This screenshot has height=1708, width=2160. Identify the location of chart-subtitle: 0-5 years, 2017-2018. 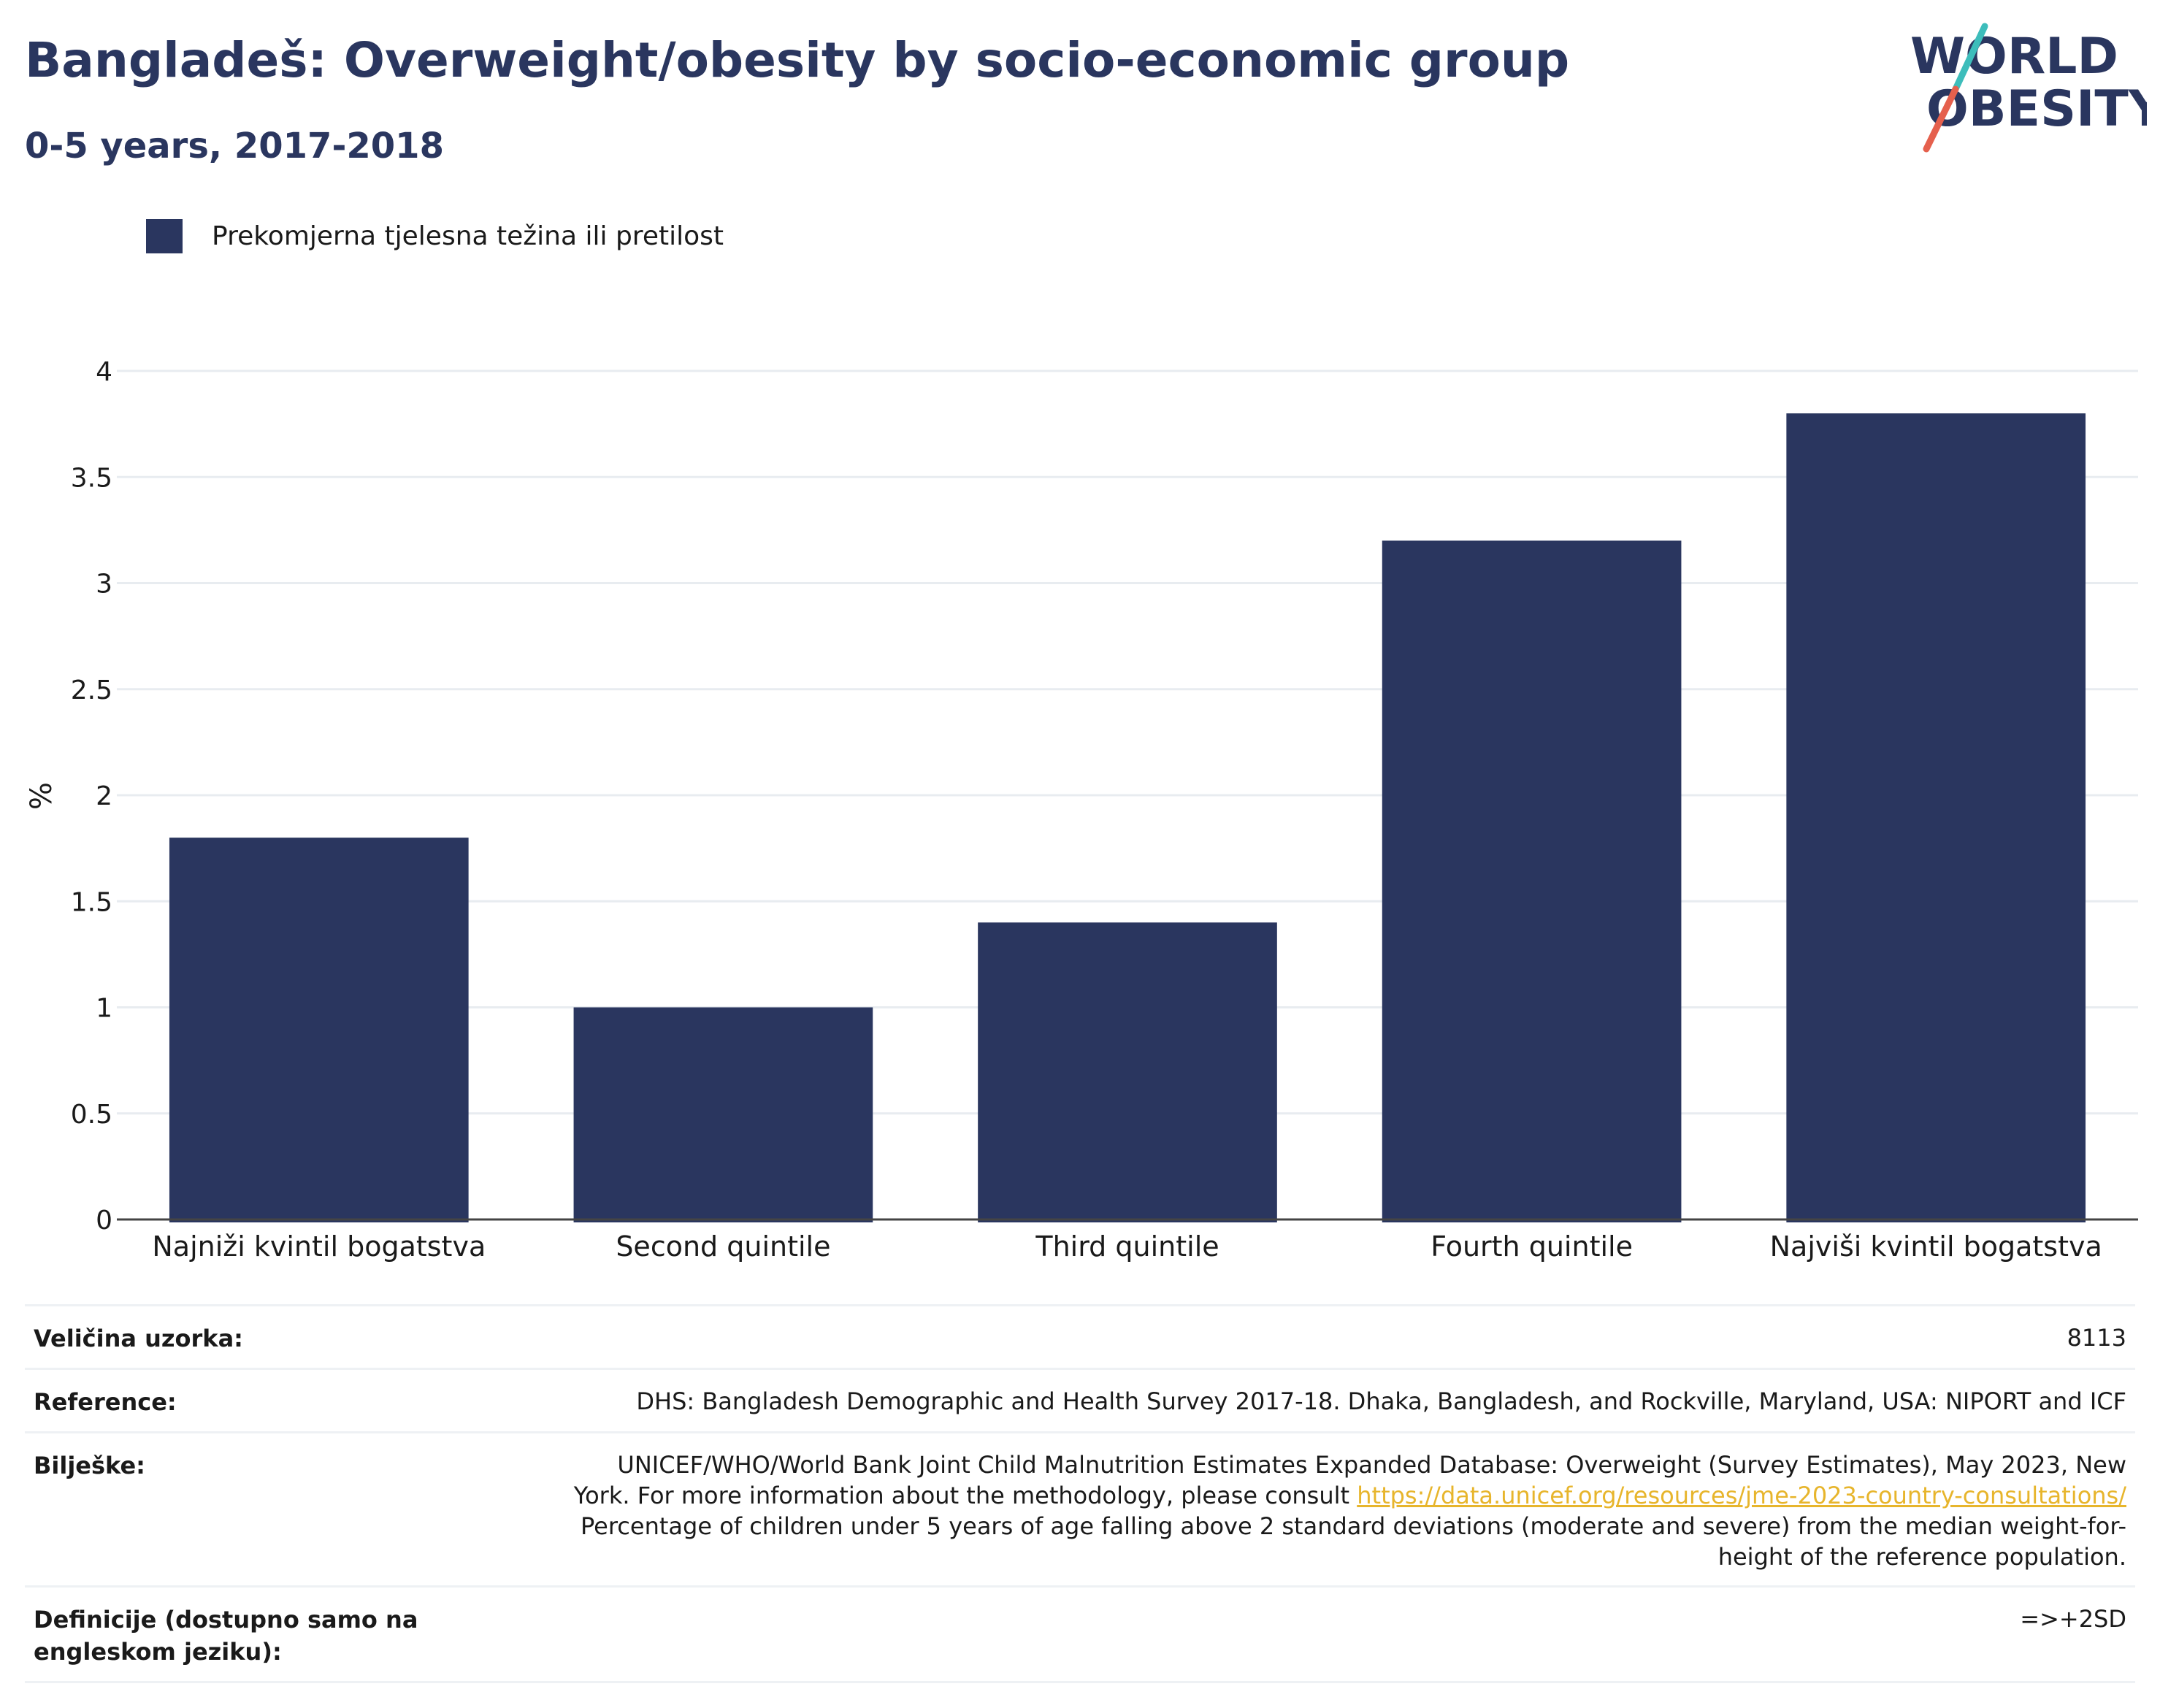
(235, 146).